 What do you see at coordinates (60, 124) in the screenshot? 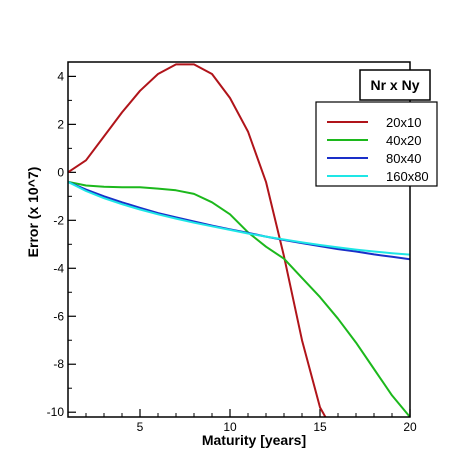
I see `y-tick-label: 2` at bounding box center [60, 124].